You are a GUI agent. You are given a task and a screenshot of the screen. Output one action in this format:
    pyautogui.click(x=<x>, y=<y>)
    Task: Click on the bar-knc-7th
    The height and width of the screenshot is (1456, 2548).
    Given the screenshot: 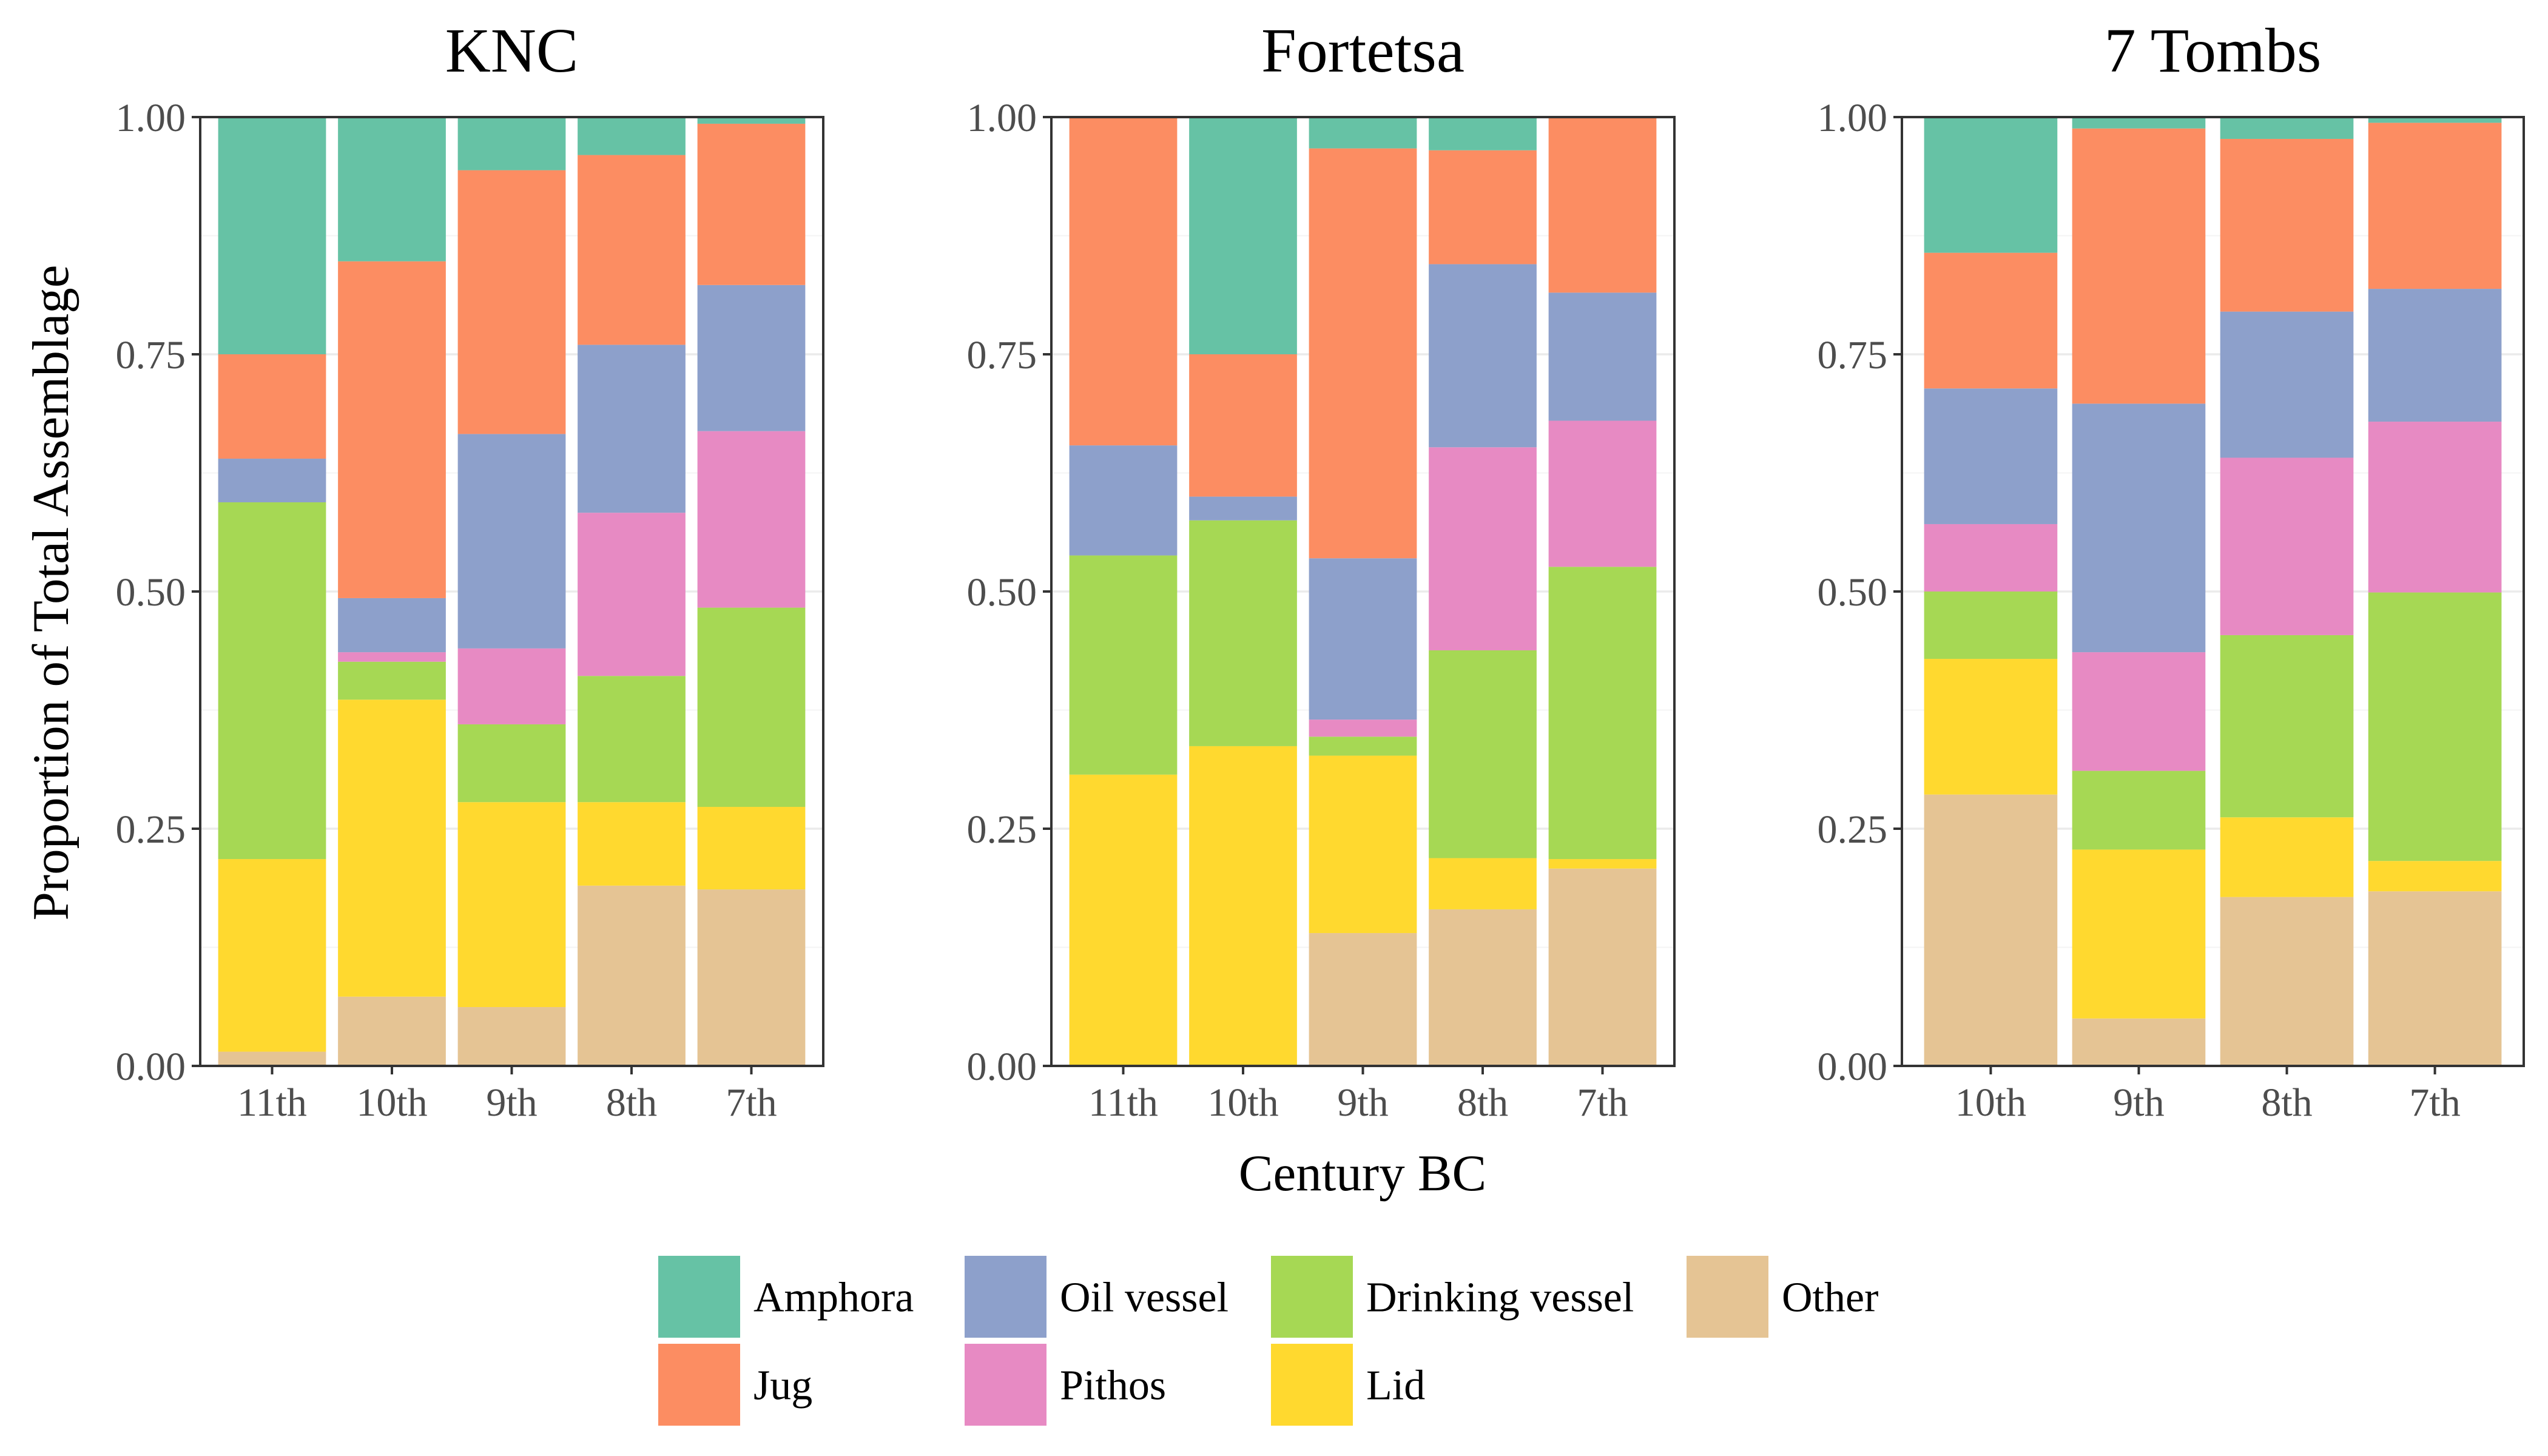 What is the action you would take?
    pyautogui.click(x=751, y=591)
    